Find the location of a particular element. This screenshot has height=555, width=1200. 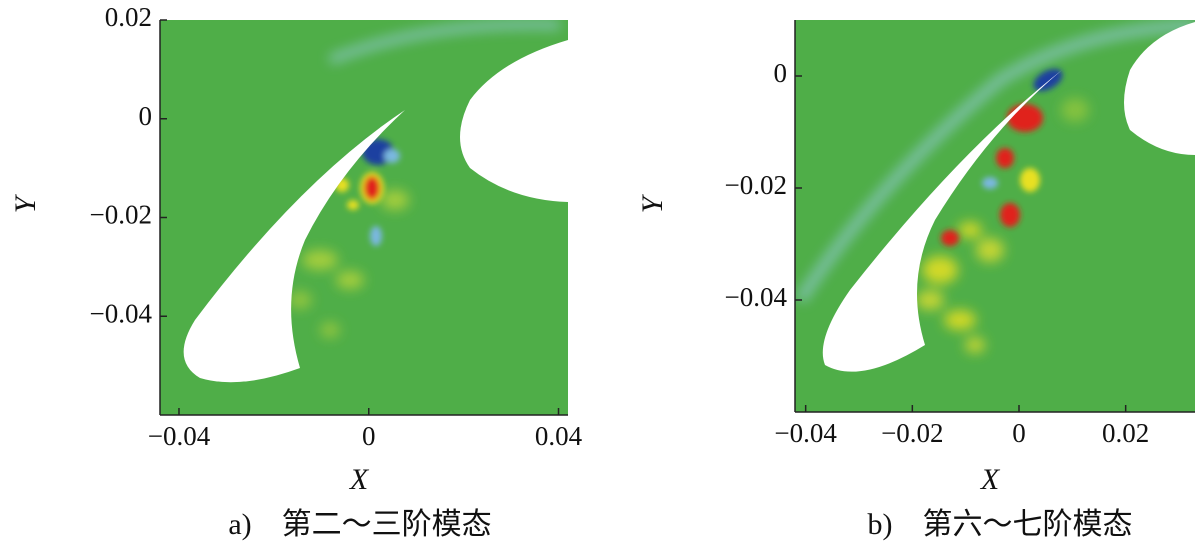

x-tick-label: −0.02 is located at coordinates (912, 433).